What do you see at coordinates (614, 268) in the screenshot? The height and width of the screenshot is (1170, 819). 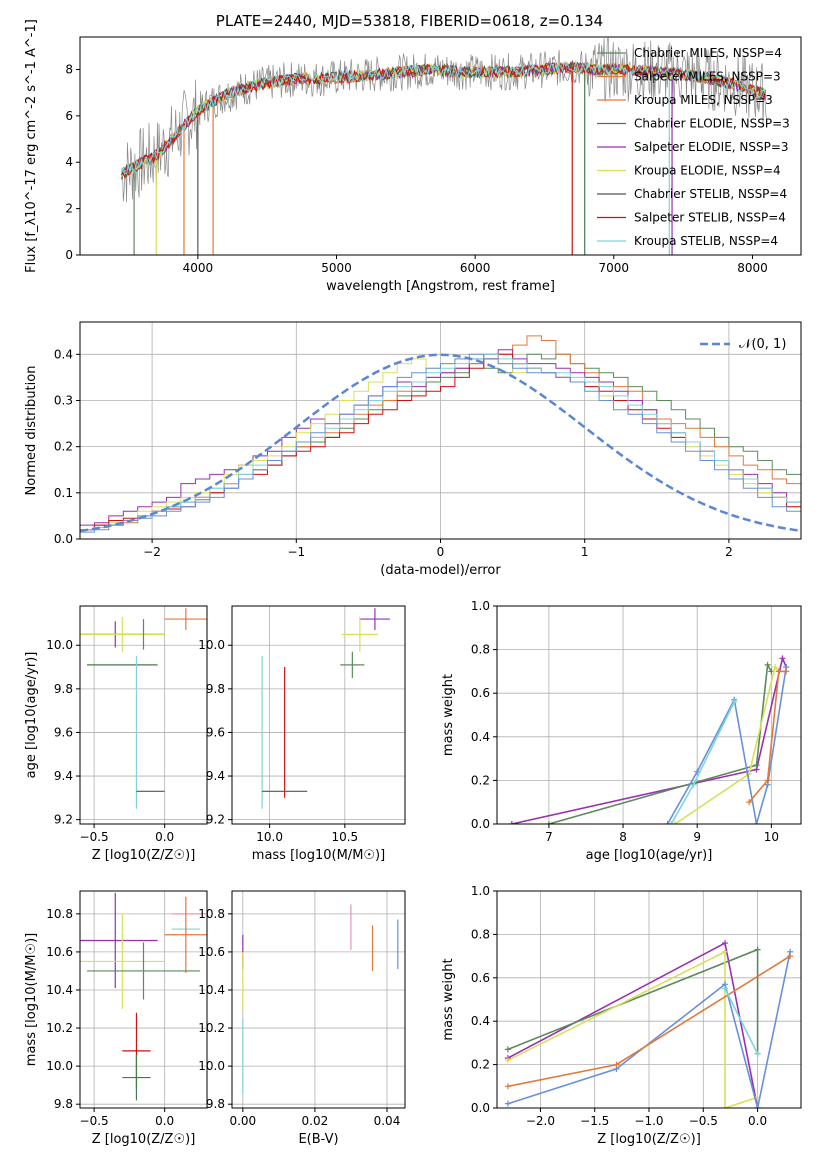 I see `spectrum-xtick-label-3: 7000` at bounding box center [614, 268].